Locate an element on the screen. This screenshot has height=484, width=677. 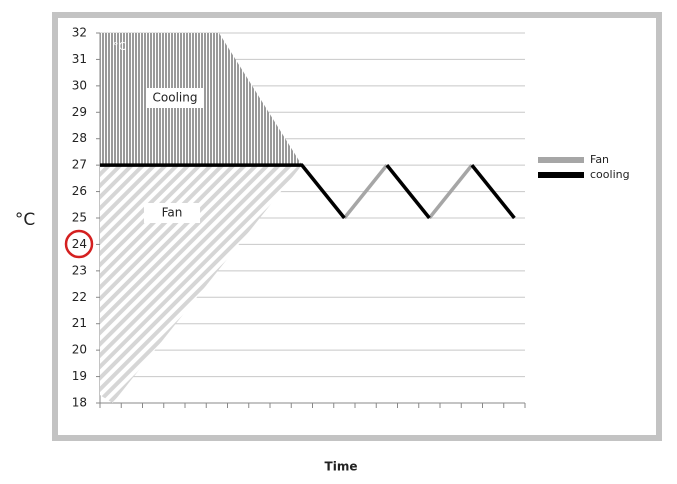
y-tick-label: 28 is located at coordinates (79, 138).